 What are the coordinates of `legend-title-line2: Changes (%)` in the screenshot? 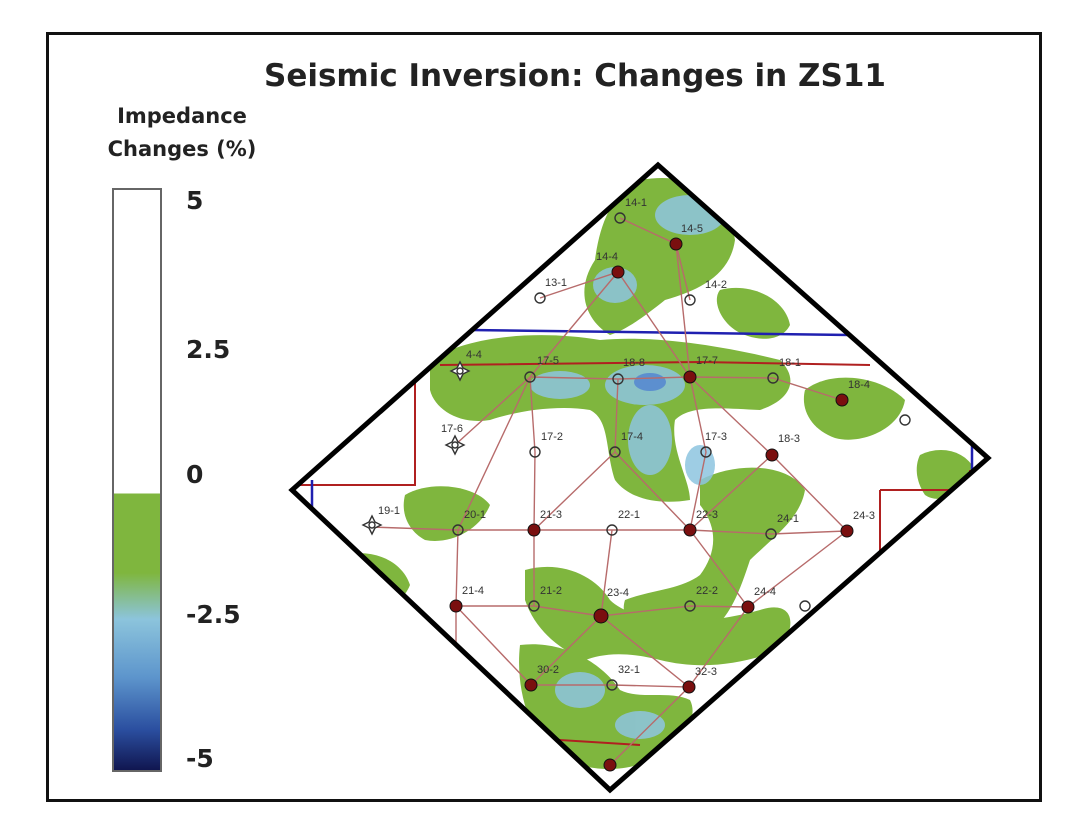 It's located at (182, 149).